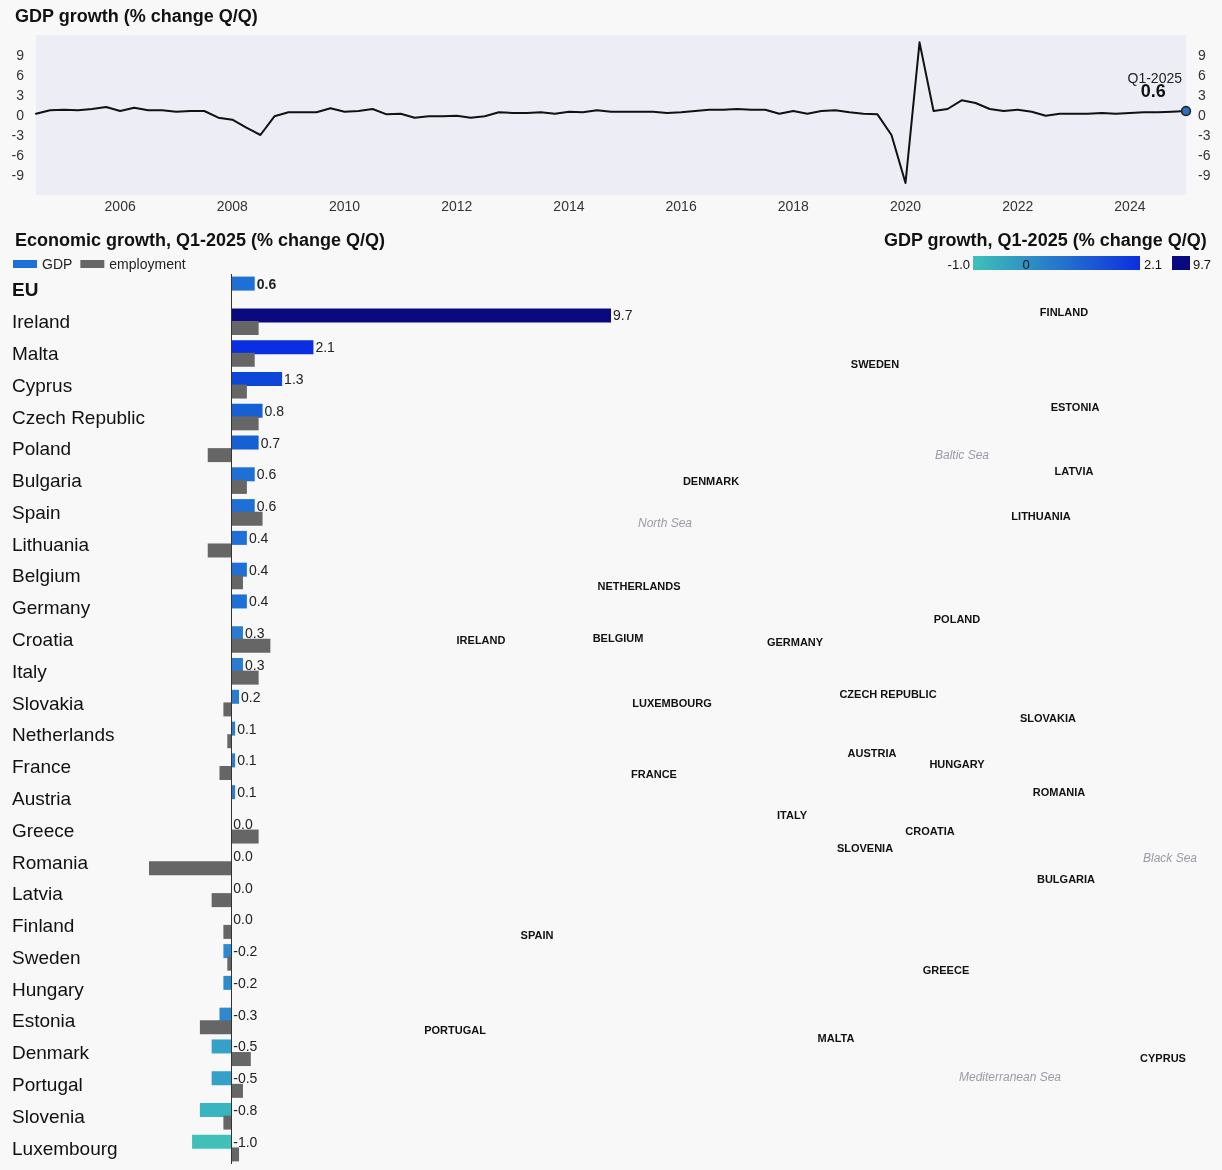 The width and height of the screenshot is (1222, 1170). Describe the element at coordinates (1026, 264) in the screenshot. I see `text: 0` at that location.